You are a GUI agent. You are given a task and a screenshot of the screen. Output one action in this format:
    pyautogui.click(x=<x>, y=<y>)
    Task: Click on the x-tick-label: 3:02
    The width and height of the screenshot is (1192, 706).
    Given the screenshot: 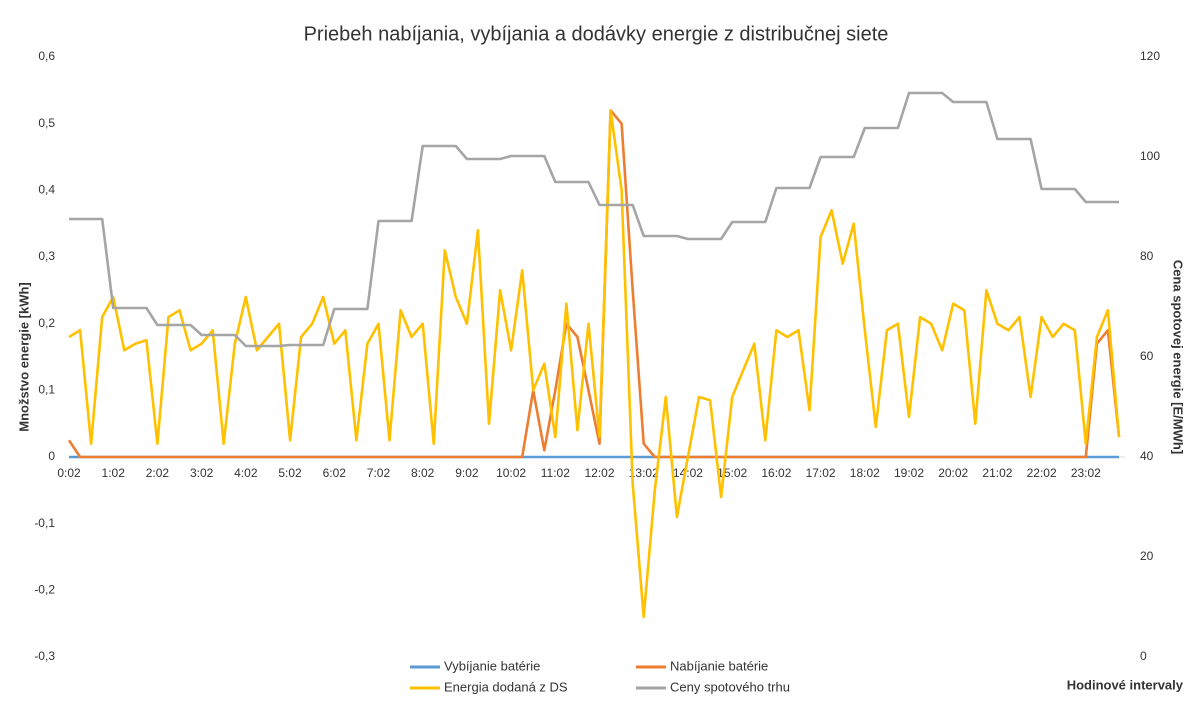 What is the action you would take?
    pyautogui.click(x=202, y=473)
    